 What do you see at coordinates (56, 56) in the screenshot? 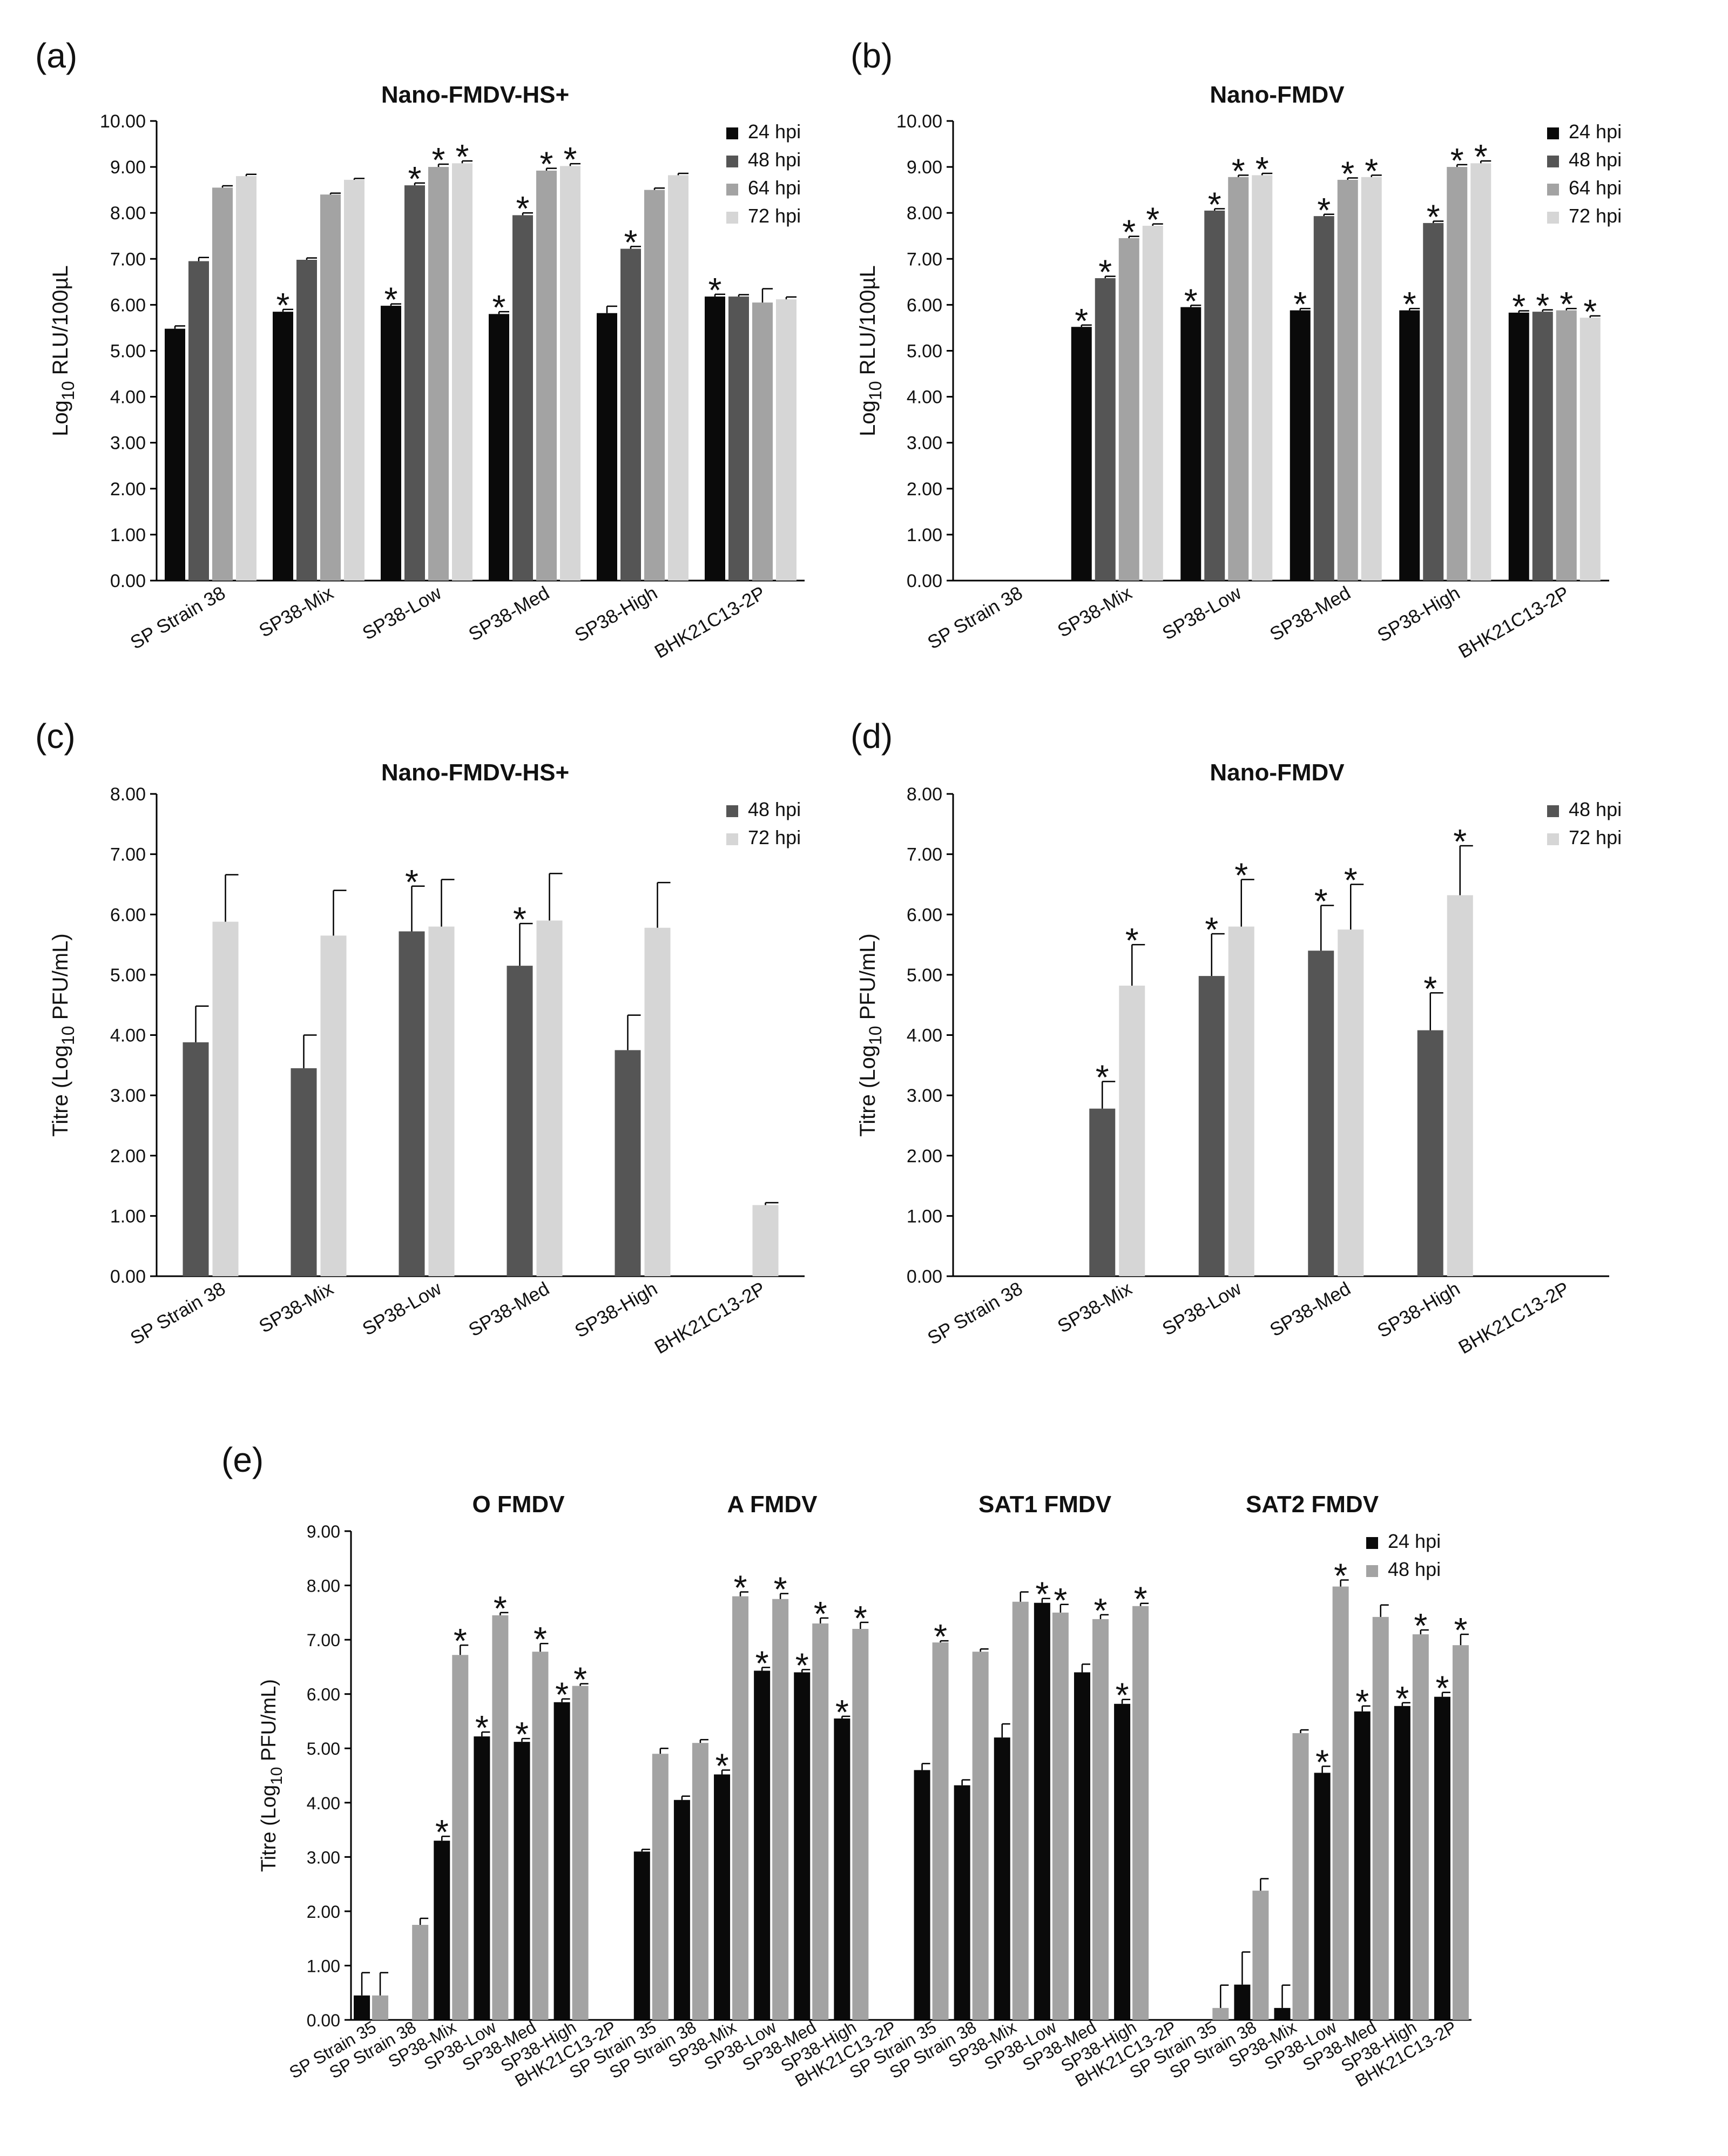
I see `panel-label: (a)` at bounding box center [56, 56].